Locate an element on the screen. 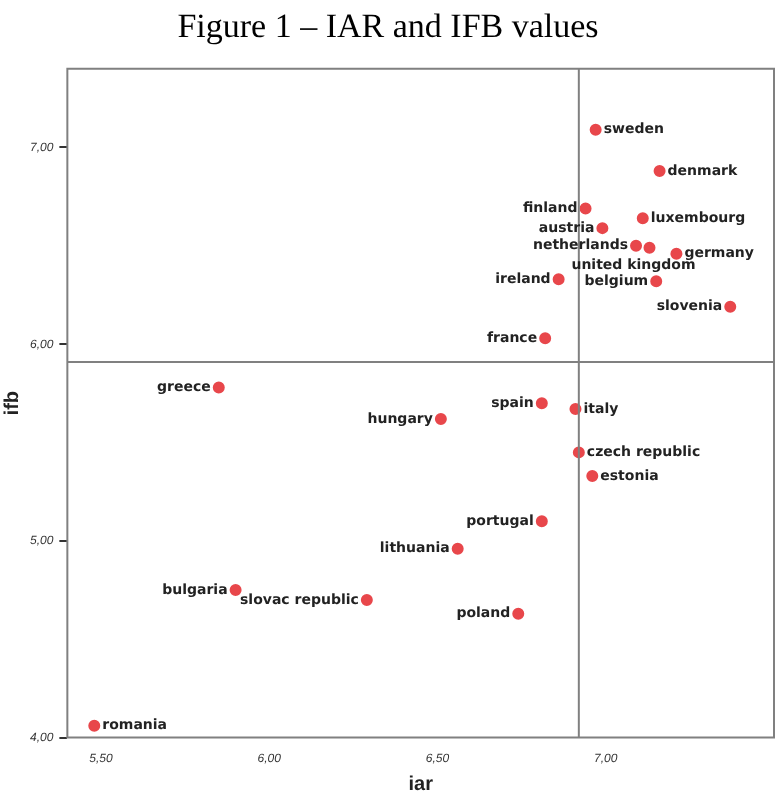  chart-title: Figure 1 – IAR and IFB values is located at coordinates (388, 26).